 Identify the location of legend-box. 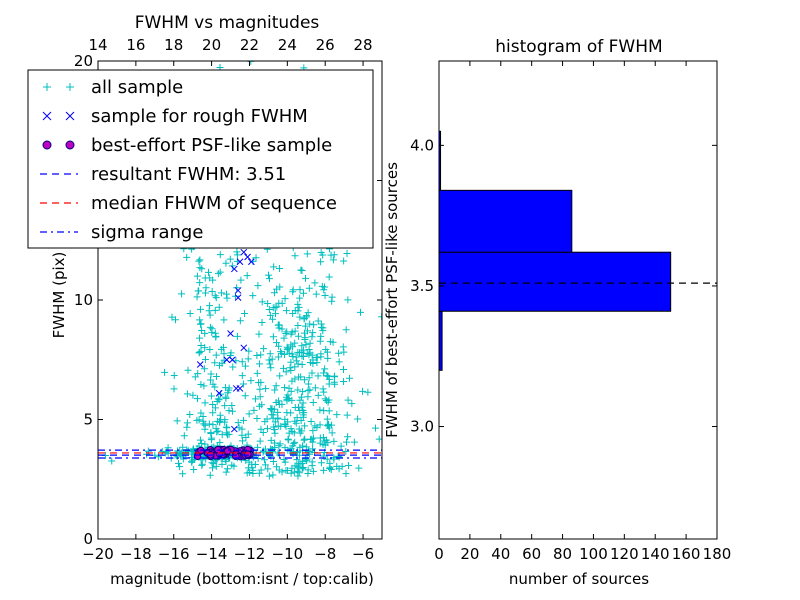
(200, 159).